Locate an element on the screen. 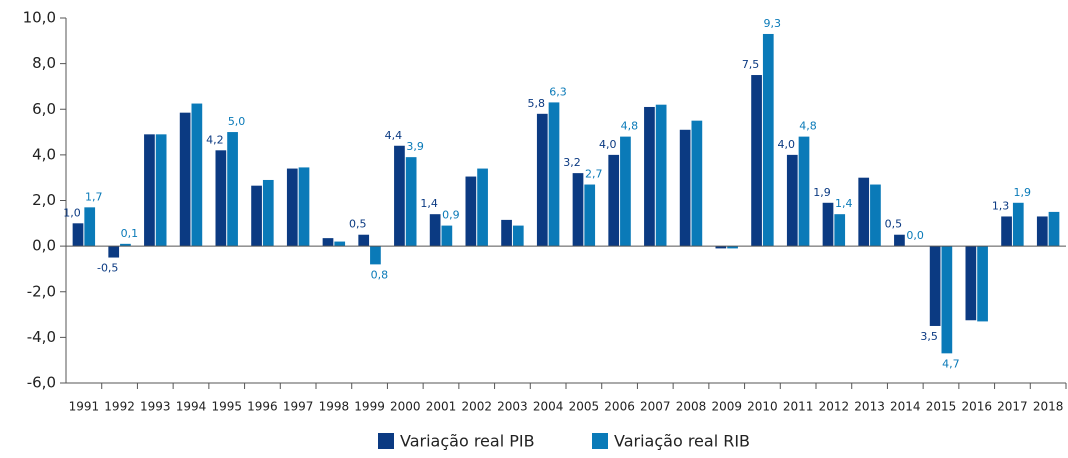 The width and height of the screenshot is (1068, 458). value-label: 0,1 is located at coordinates (130, 233).